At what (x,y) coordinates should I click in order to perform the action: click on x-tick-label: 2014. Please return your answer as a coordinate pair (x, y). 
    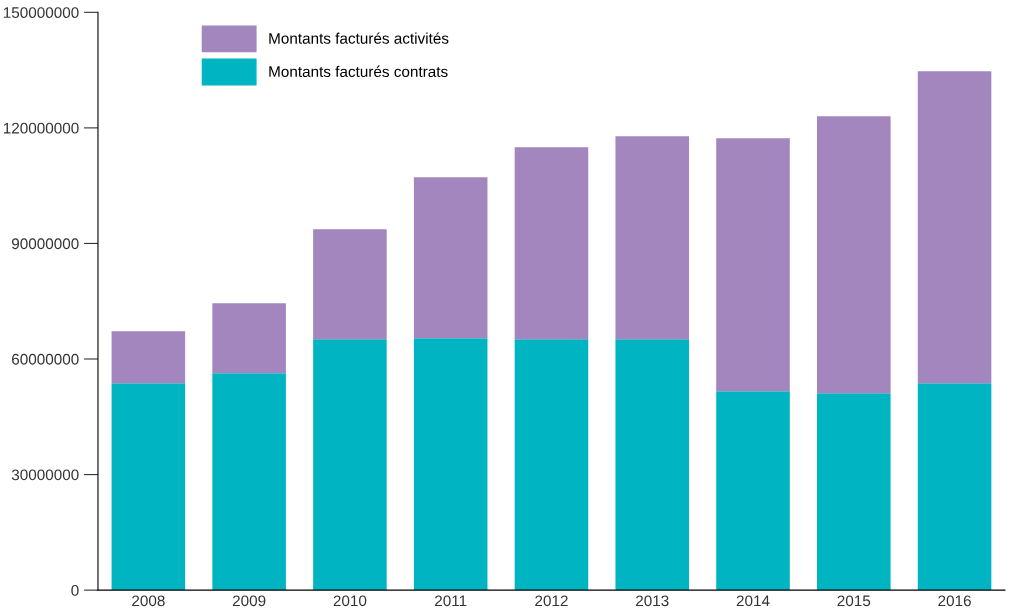
    Looking at the image, I should click on (753, 601).